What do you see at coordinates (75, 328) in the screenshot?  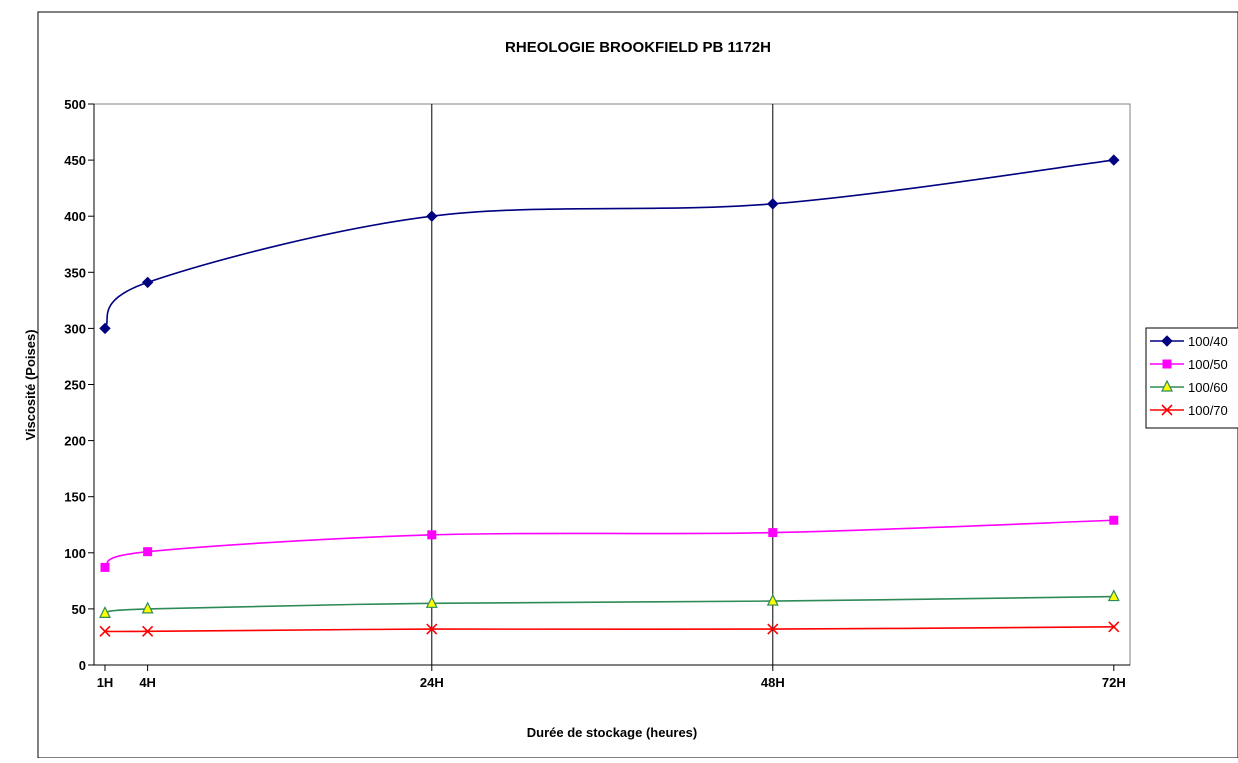 I see `y-tick-label-6: 300` at bounding box center [75, 328].